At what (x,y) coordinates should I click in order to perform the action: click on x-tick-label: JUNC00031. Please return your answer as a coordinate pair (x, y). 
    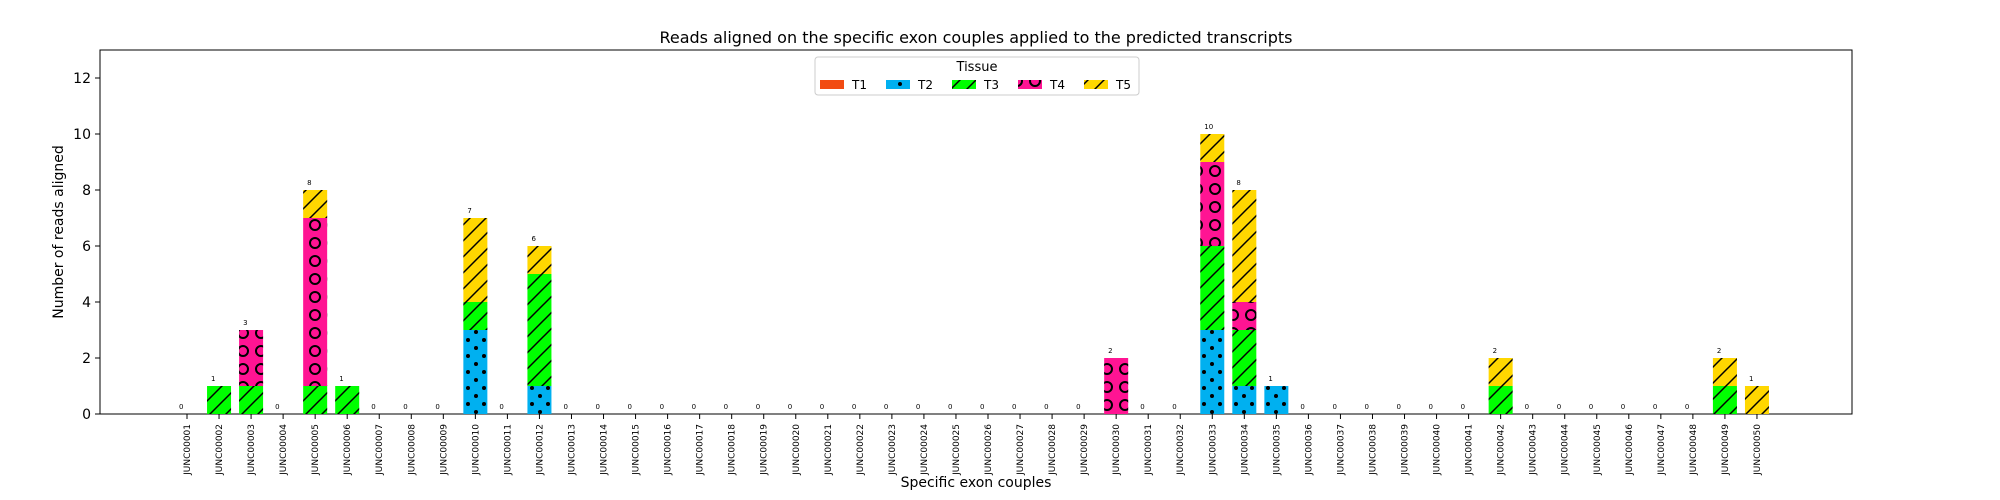
    Looking at the image, I should click on (1149, 450).